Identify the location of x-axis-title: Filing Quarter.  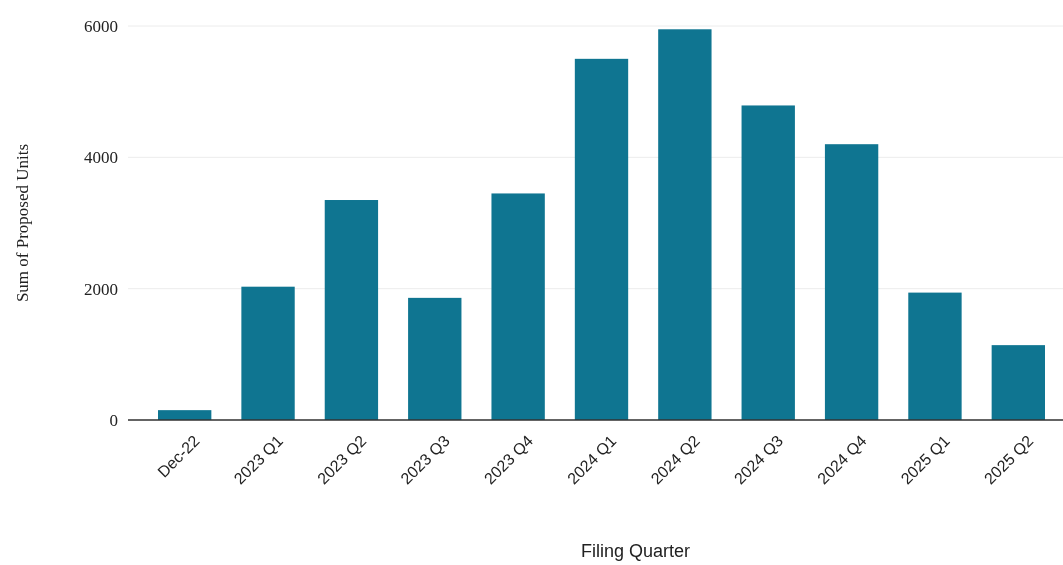
(635, 551).